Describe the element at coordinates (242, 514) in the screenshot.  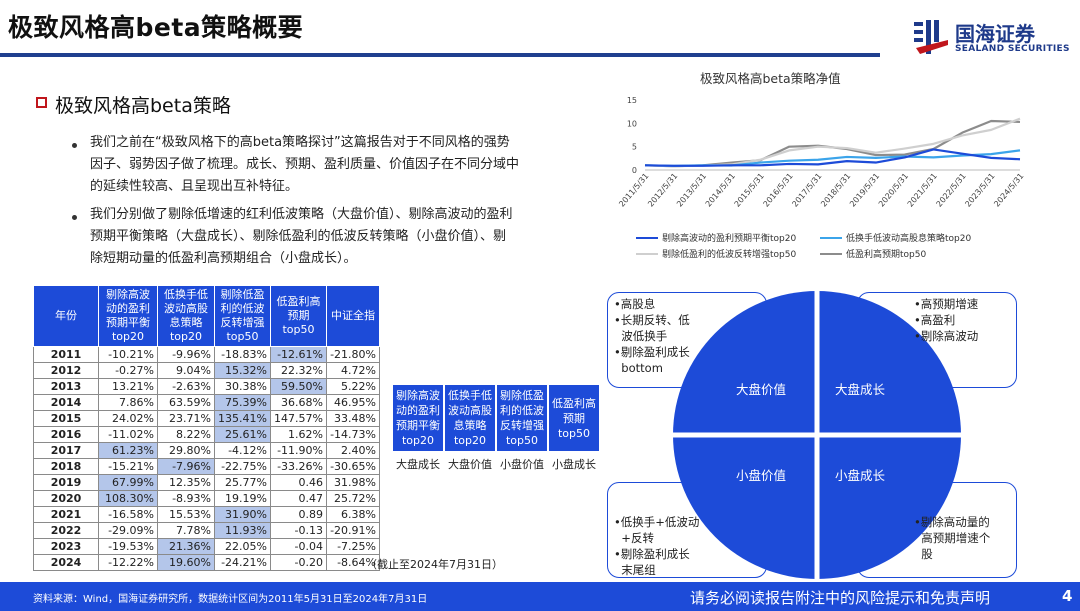
I see `return-cell: 31.90%` at that location.